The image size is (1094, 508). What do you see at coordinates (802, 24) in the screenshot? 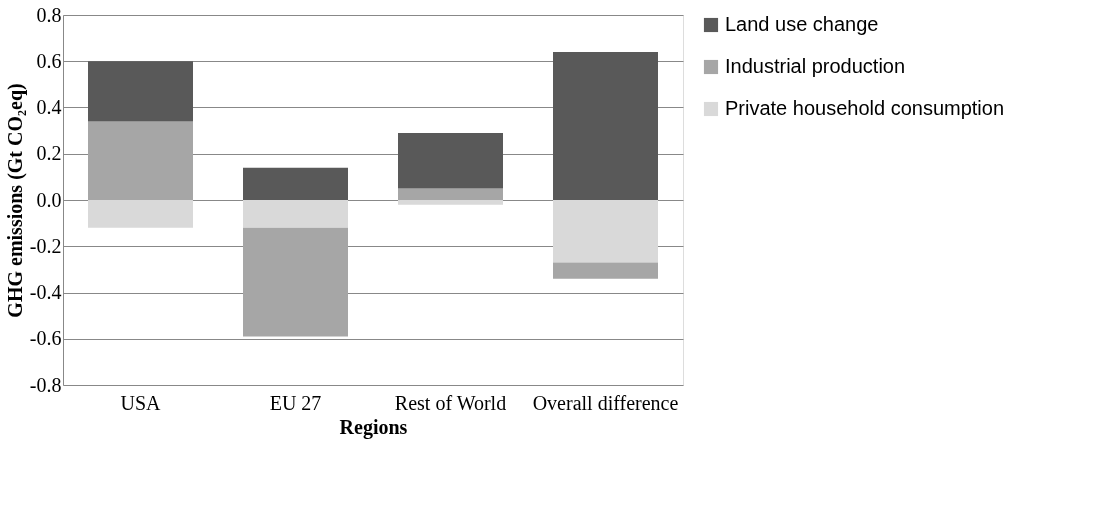
I see `legend-label: Land use change` at bounding box center [802, 24].